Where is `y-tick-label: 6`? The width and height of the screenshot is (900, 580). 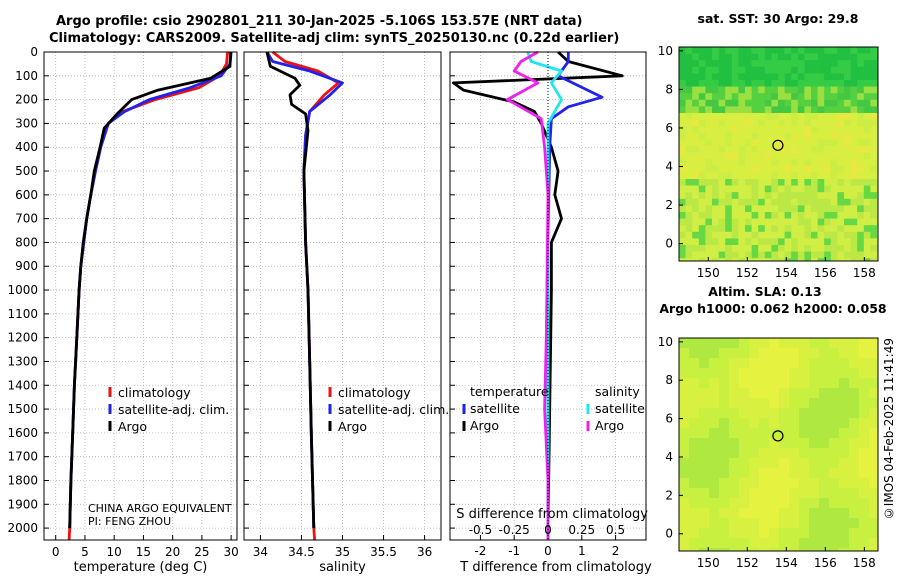
y-tick-label: 6 is located at coordinates (669, 128).